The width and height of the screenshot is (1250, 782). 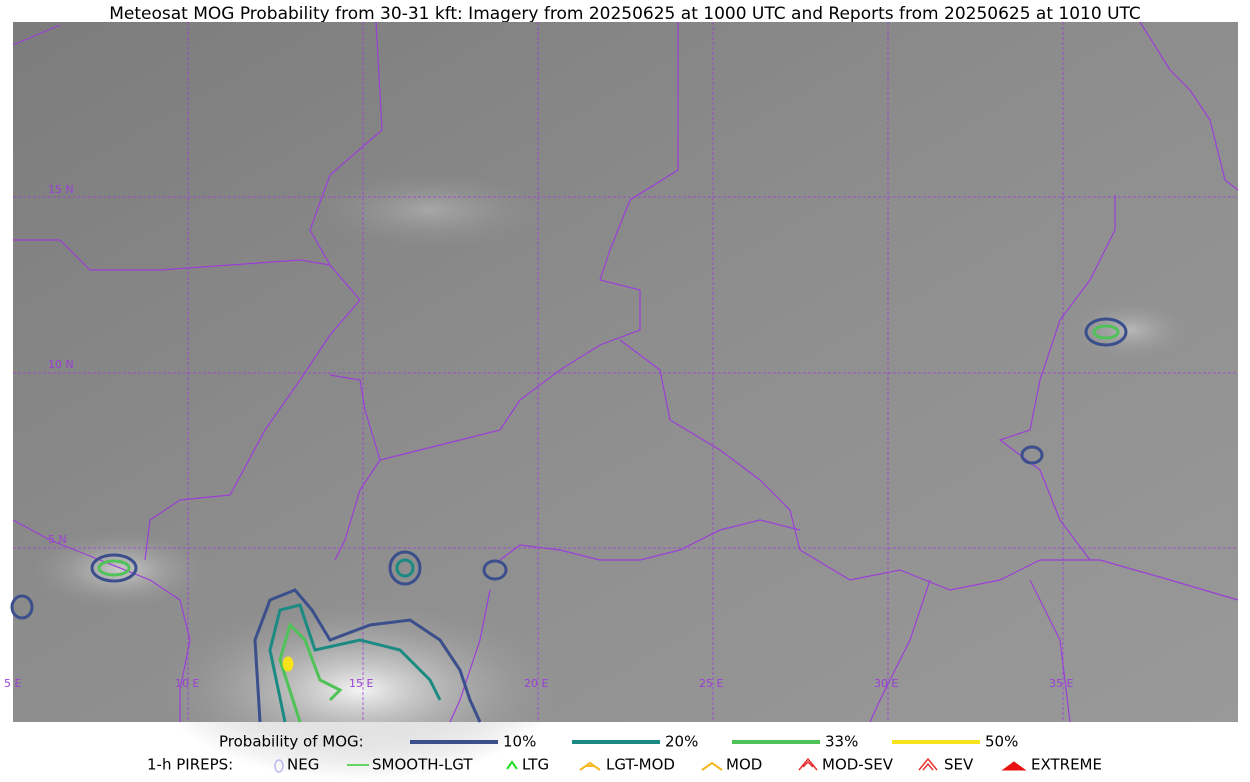 I want to click on lat-label: 15 N, so click(x=61, y=189).